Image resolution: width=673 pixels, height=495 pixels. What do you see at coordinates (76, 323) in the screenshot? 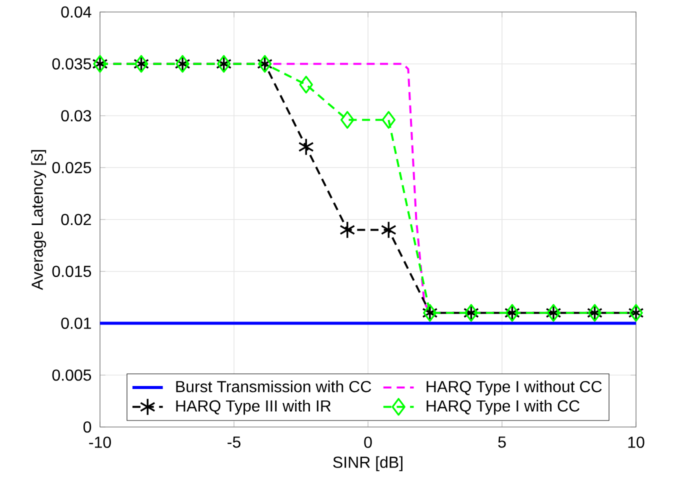
I see `y-tick-label: 0.01` at bounding box center [76, 323].